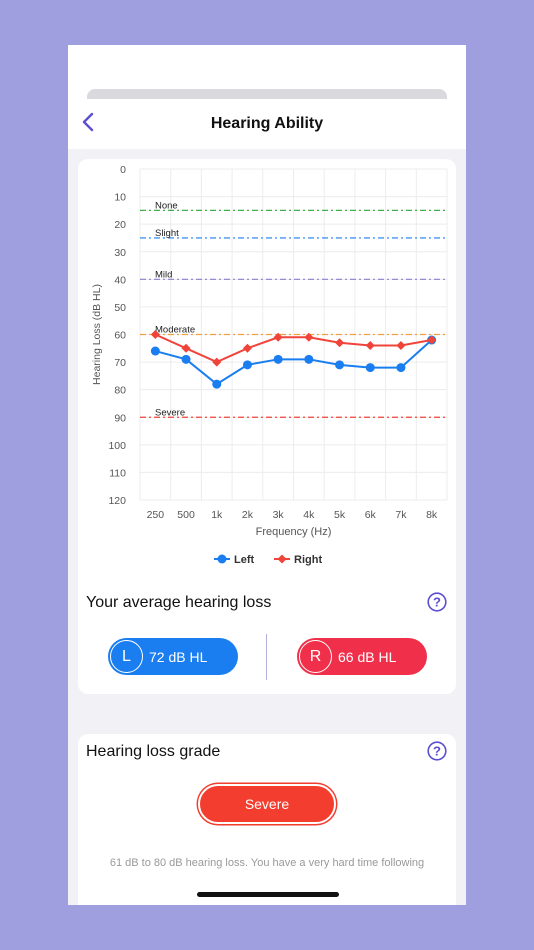 The image size is (534, 950). What do you see at coordinates (120, 418) in the screenshot?
I see `y-tick-label: 90` at bounding box center [120, 418].